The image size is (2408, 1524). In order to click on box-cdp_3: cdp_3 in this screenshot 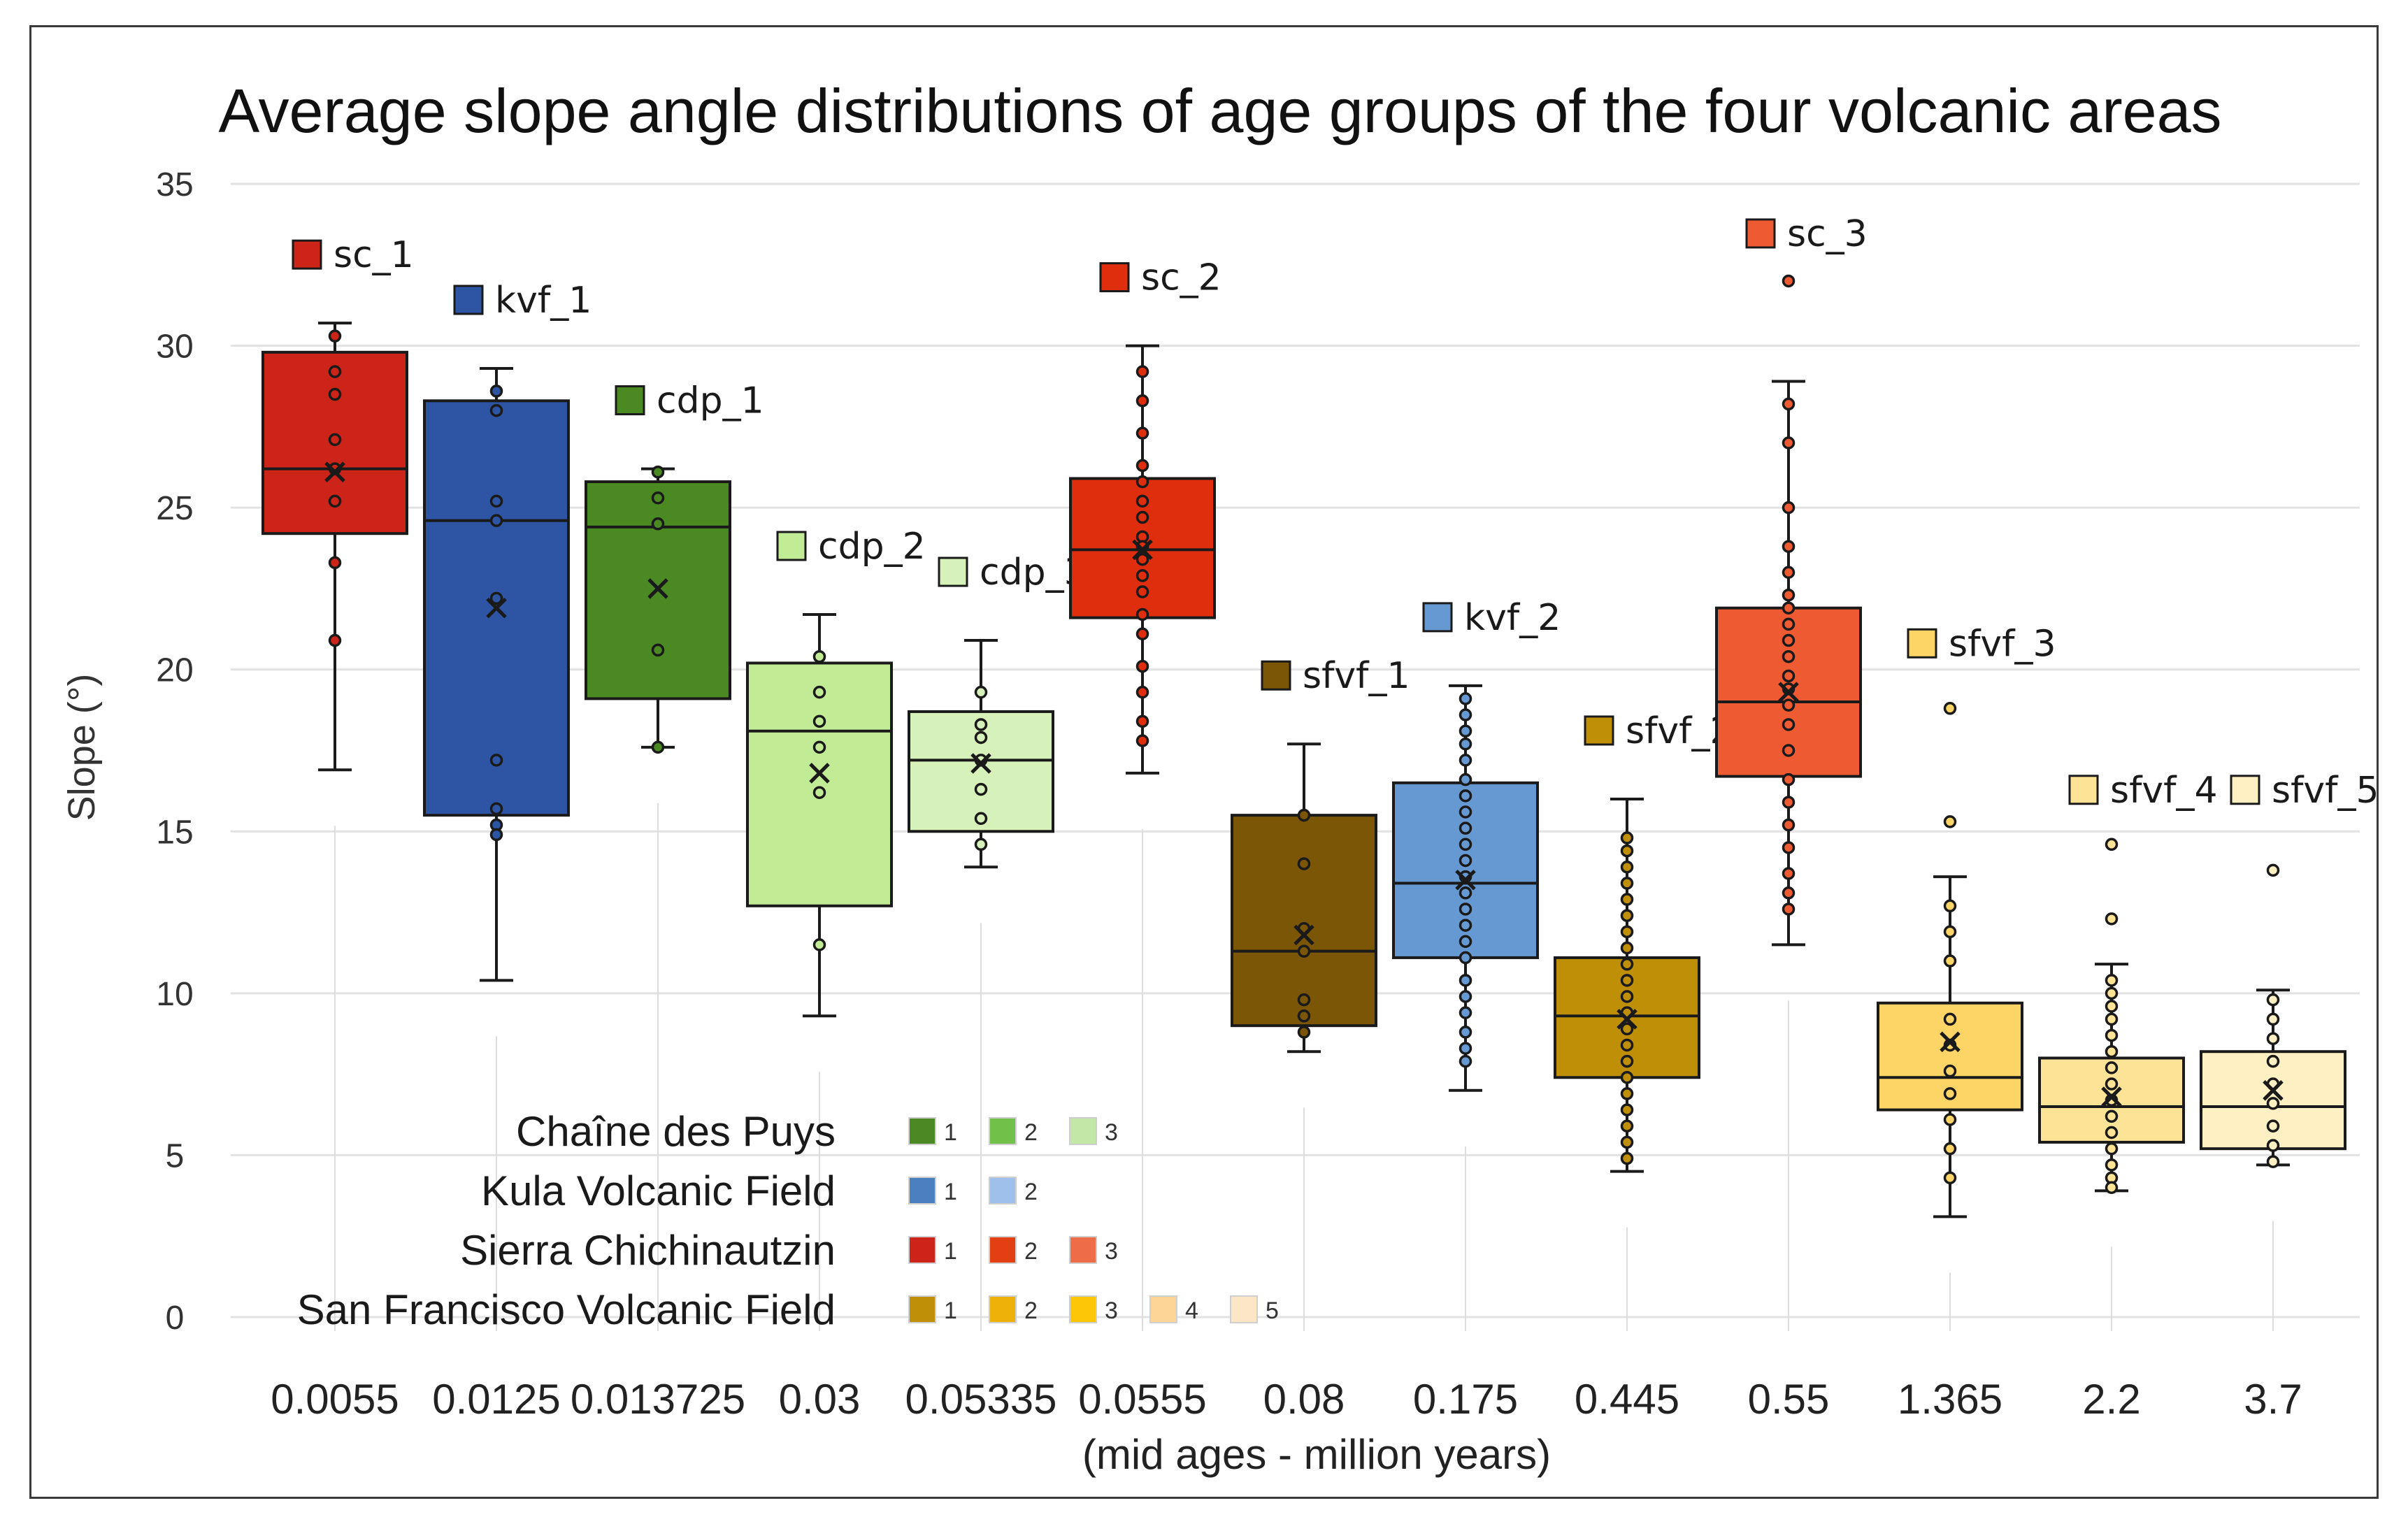, I will do `click(997, 710)`.